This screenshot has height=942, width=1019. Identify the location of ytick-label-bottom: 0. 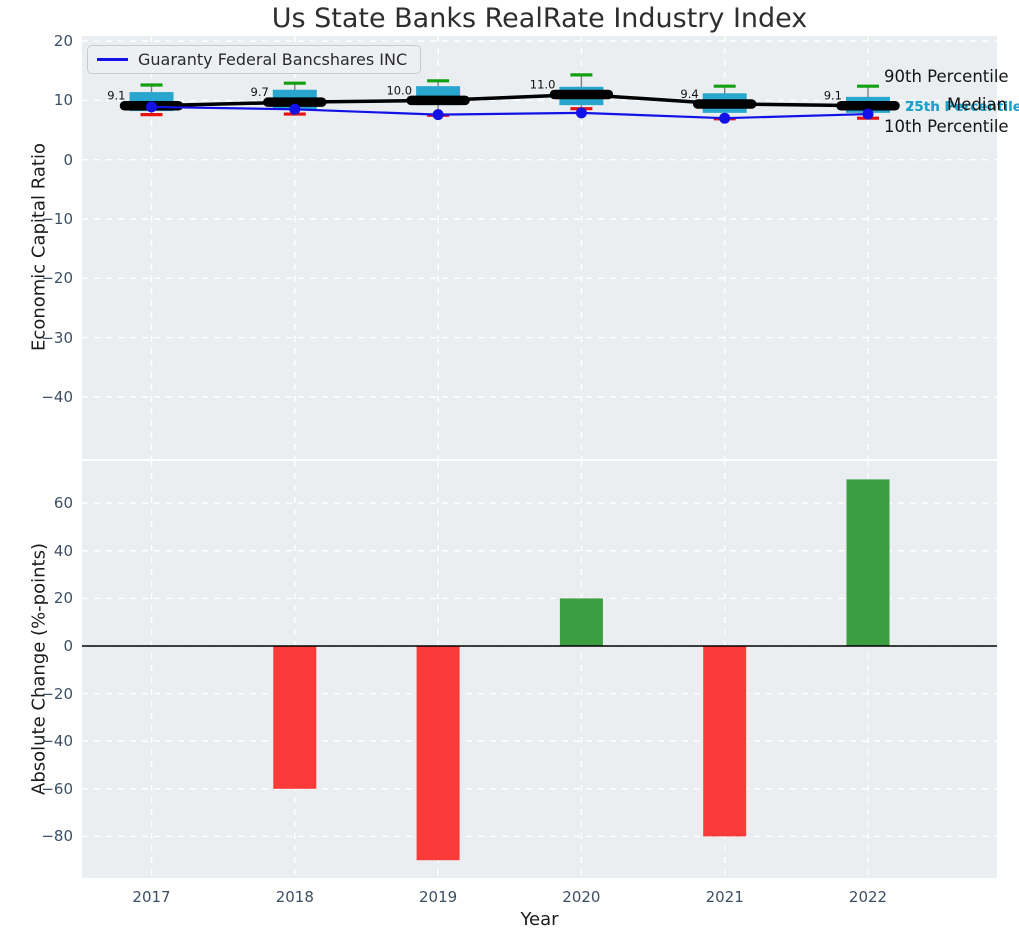
(68, 646).